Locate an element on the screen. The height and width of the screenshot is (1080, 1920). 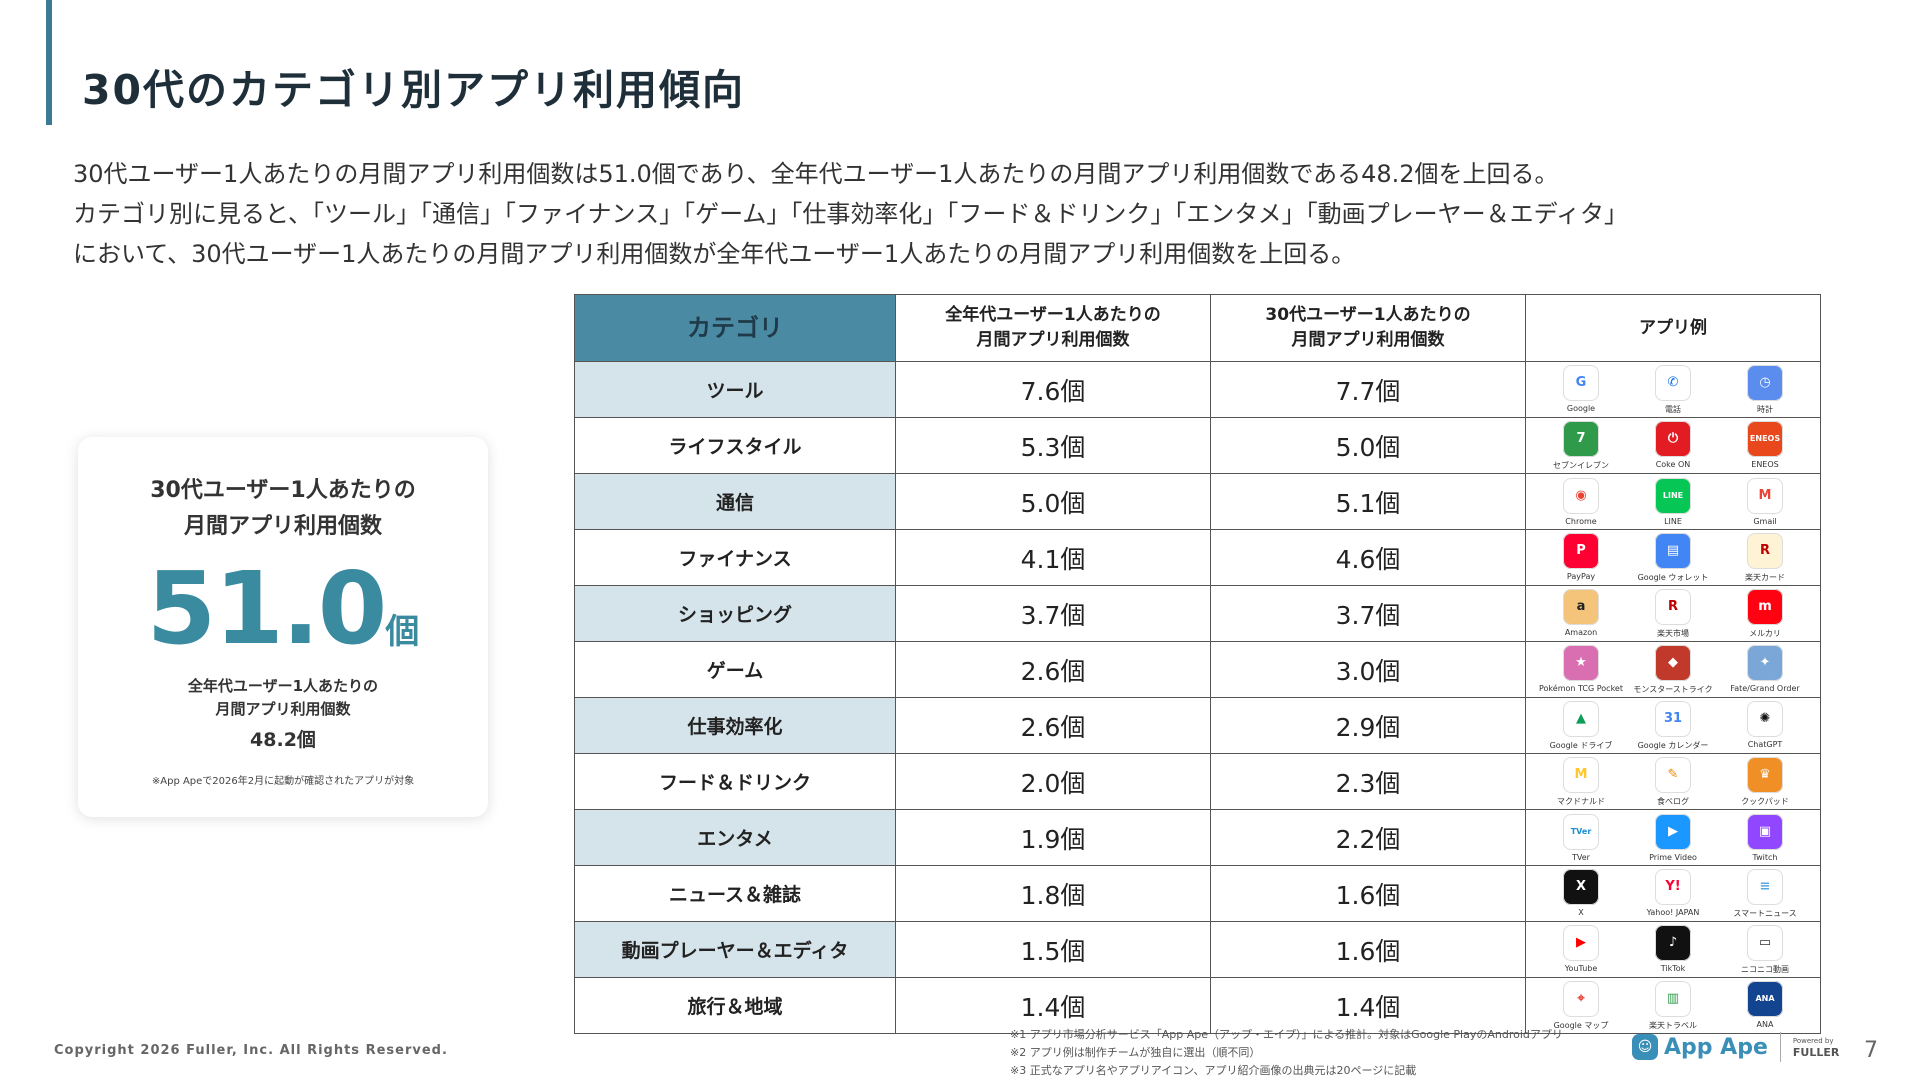
app-item: ▶ YouTube is located at coordinates (1581, 948).